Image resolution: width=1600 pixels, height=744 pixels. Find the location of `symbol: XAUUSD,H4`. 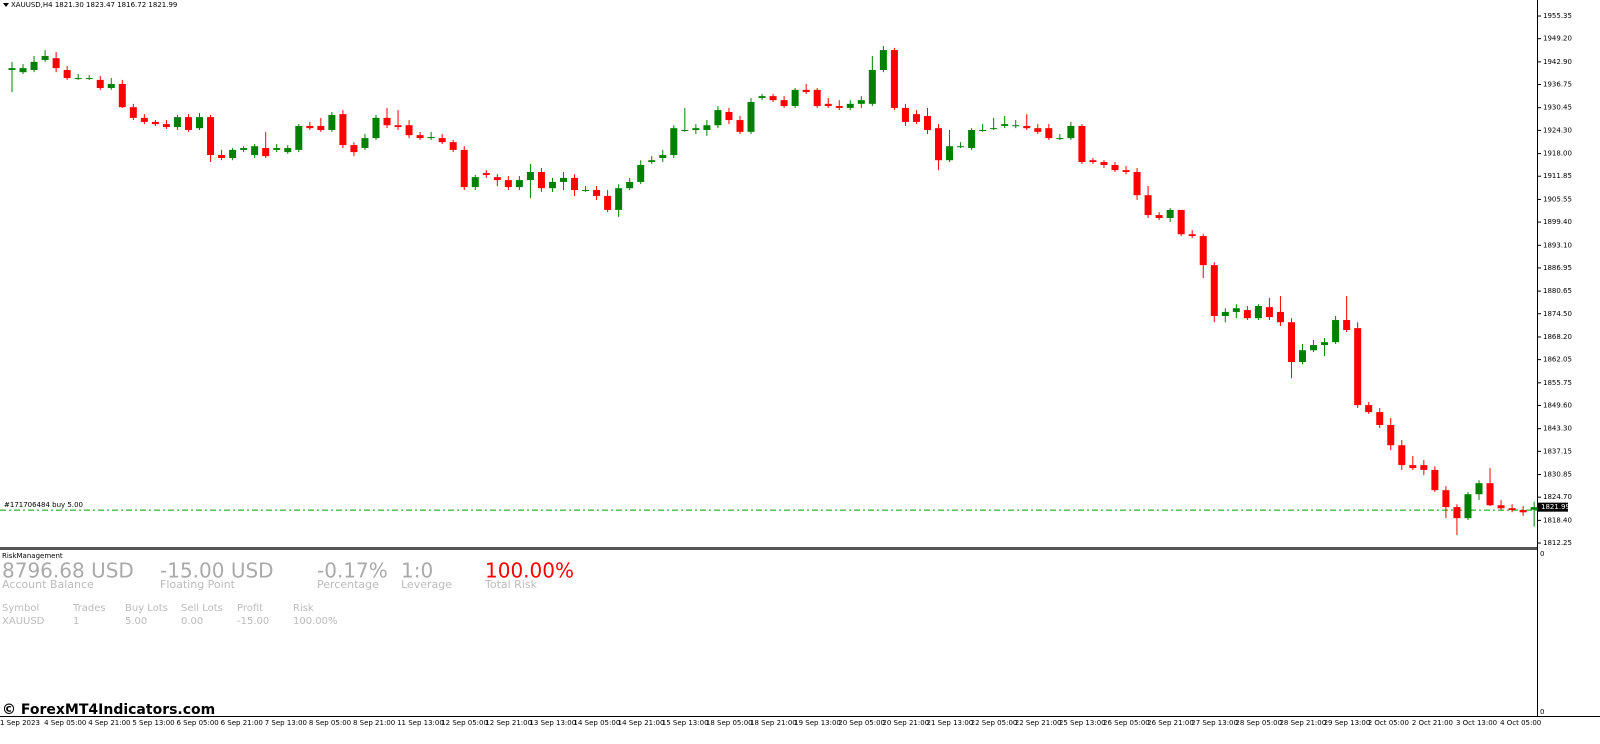

symbol: XAUUSD,H4 is located at coordinates (32, 5).